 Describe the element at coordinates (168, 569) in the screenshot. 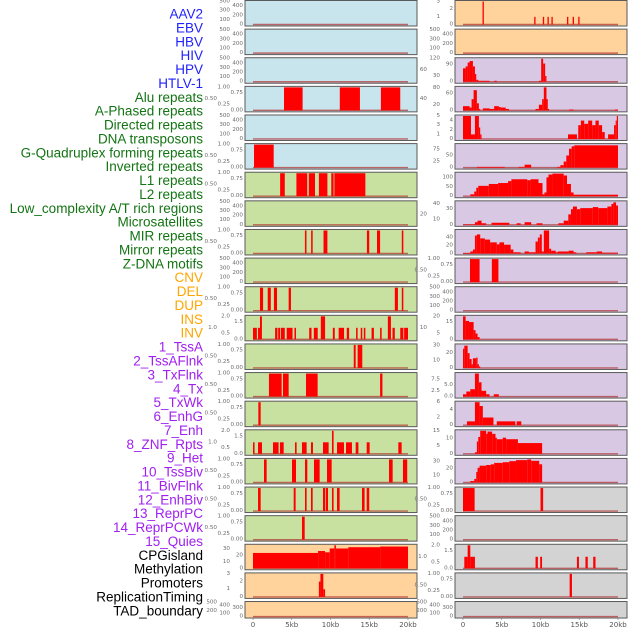

I see `track-label: Methylation` at that location.